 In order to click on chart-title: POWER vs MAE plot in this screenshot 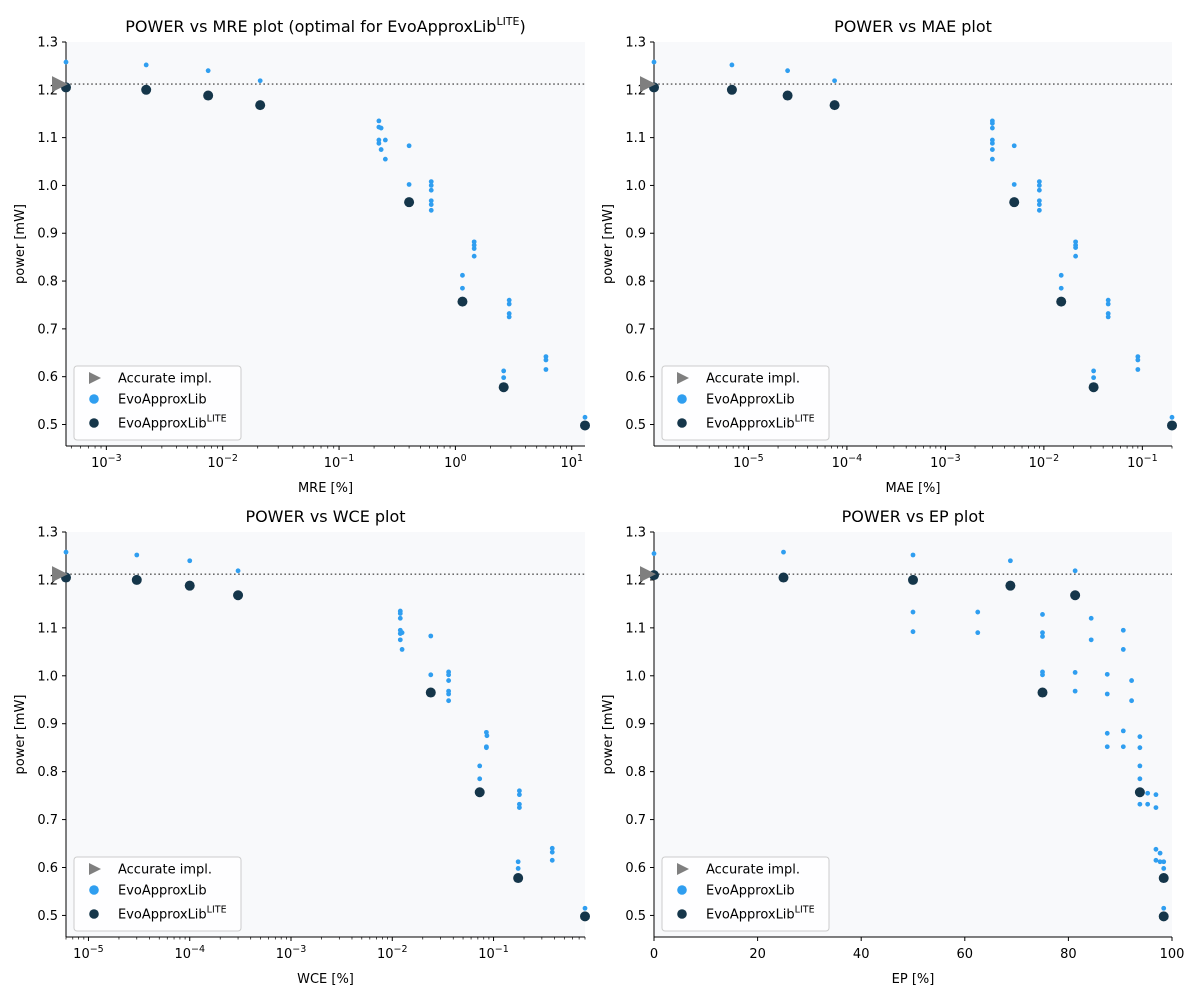, I will do `click(913, 26)`.